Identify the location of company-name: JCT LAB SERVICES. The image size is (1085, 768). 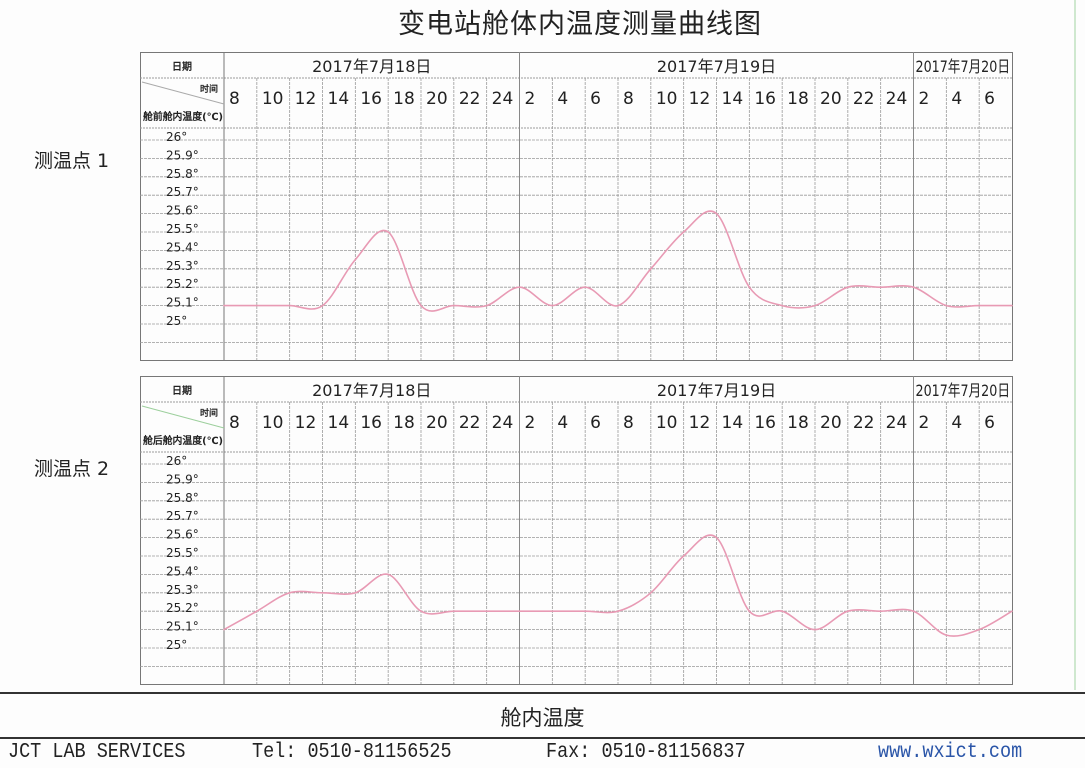
(97, 752).